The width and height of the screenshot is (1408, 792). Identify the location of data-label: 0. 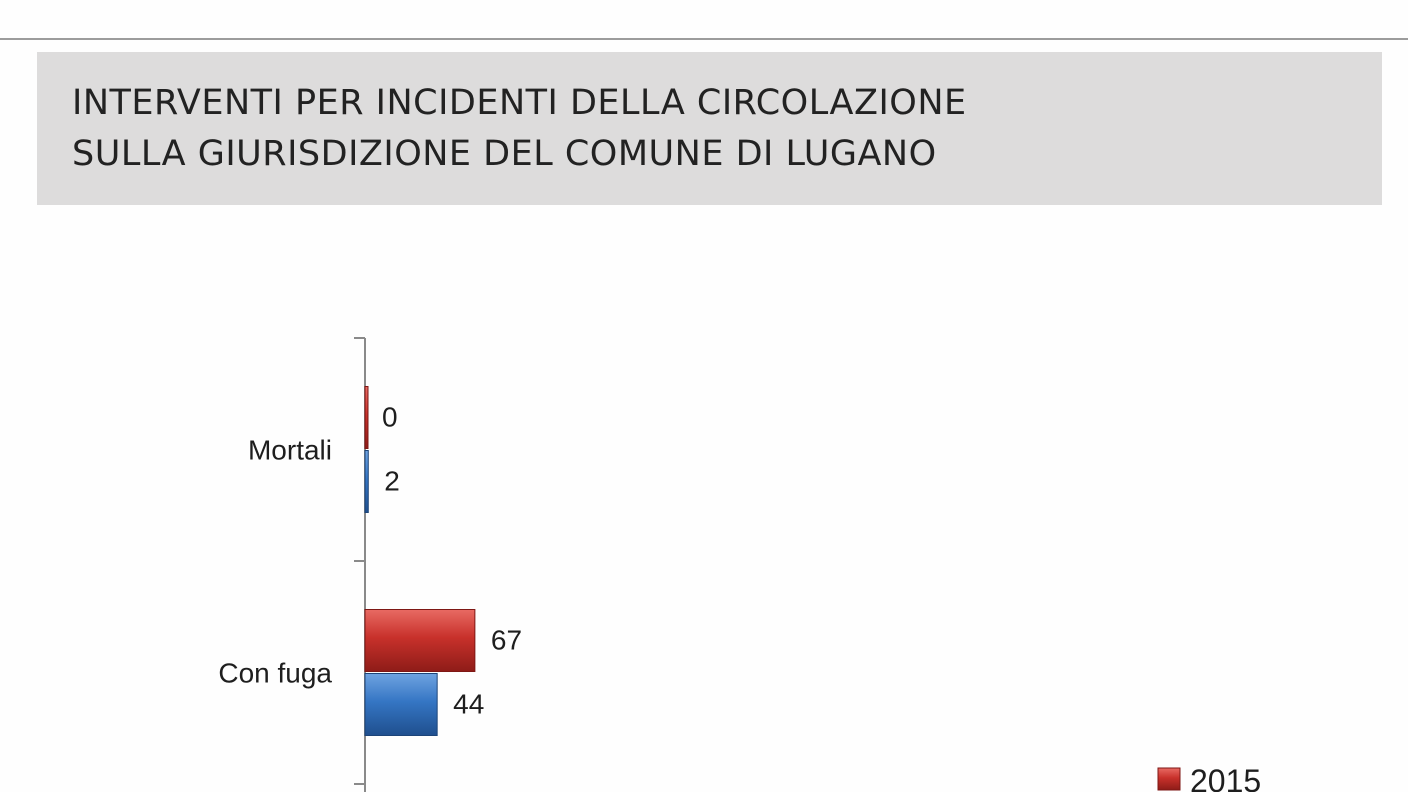
(390, 417).